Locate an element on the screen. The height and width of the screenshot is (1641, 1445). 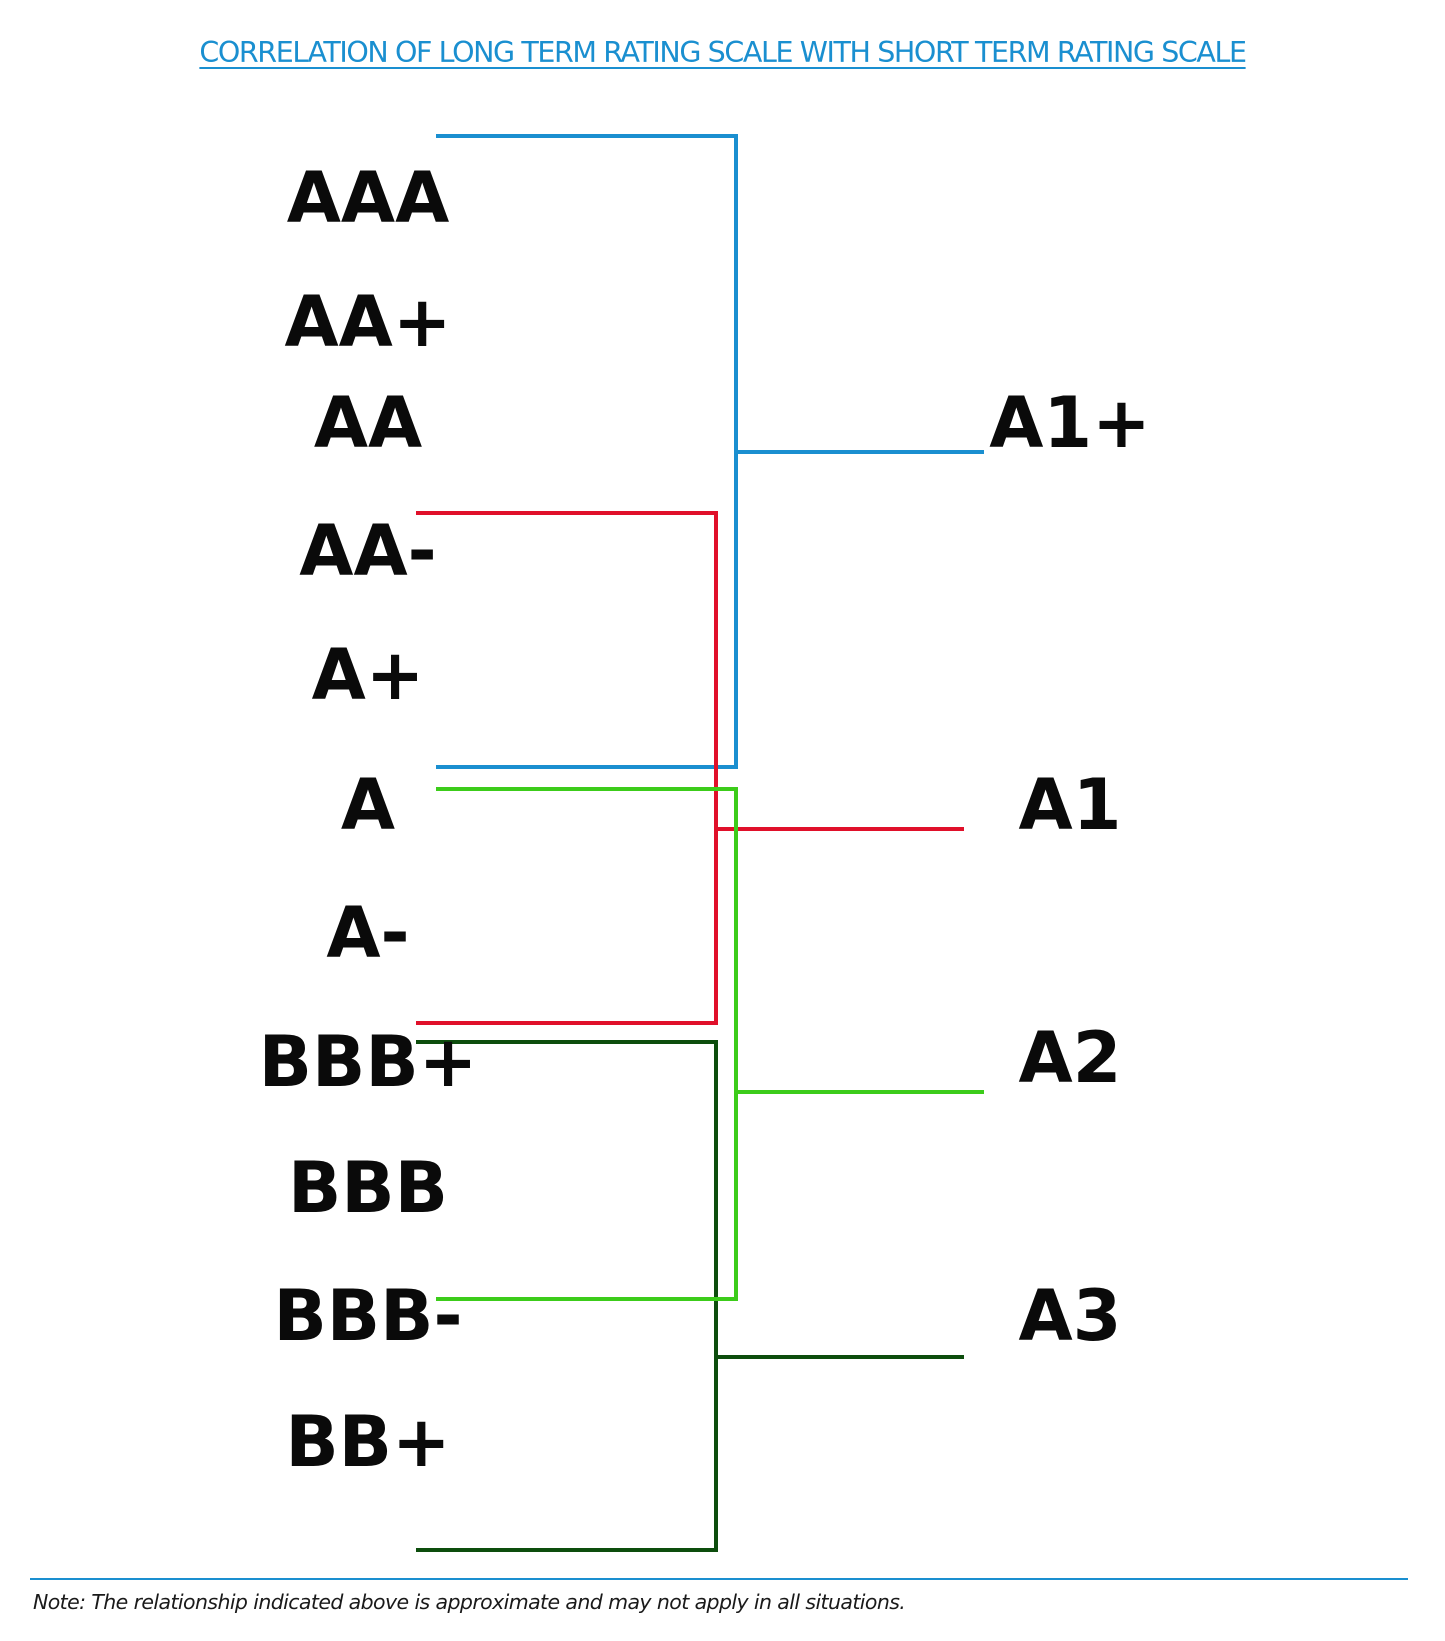
long-term-rating-aa-minus: AA- is located at coordinates (368, 551).